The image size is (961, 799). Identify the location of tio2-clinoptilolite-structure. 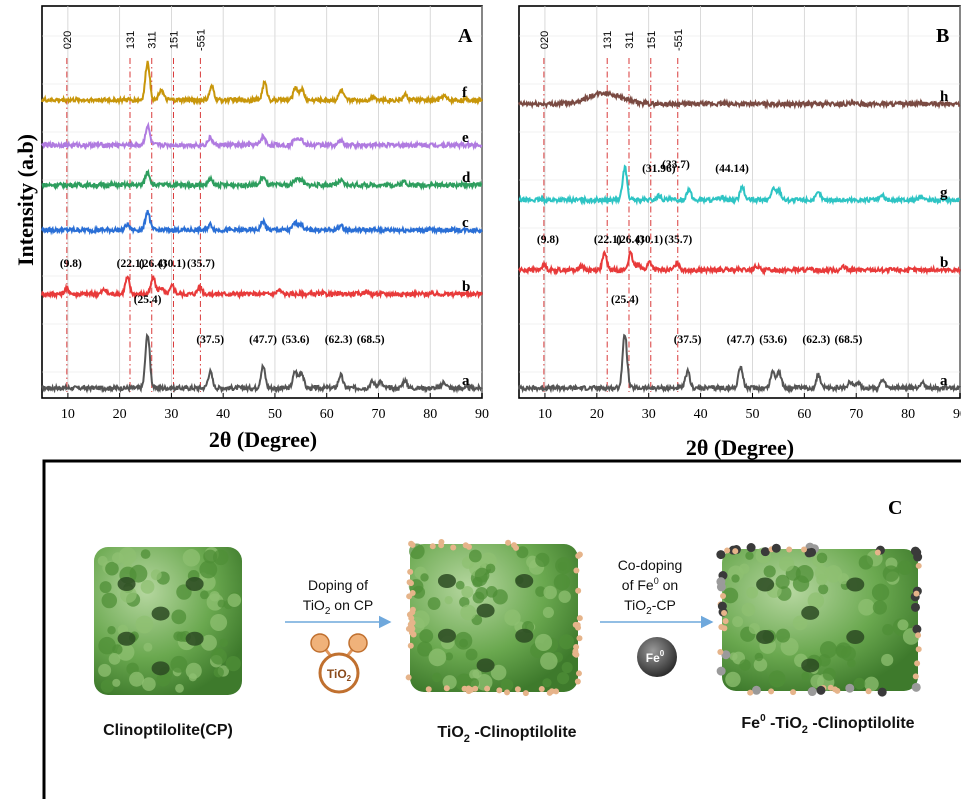
(494, 618).